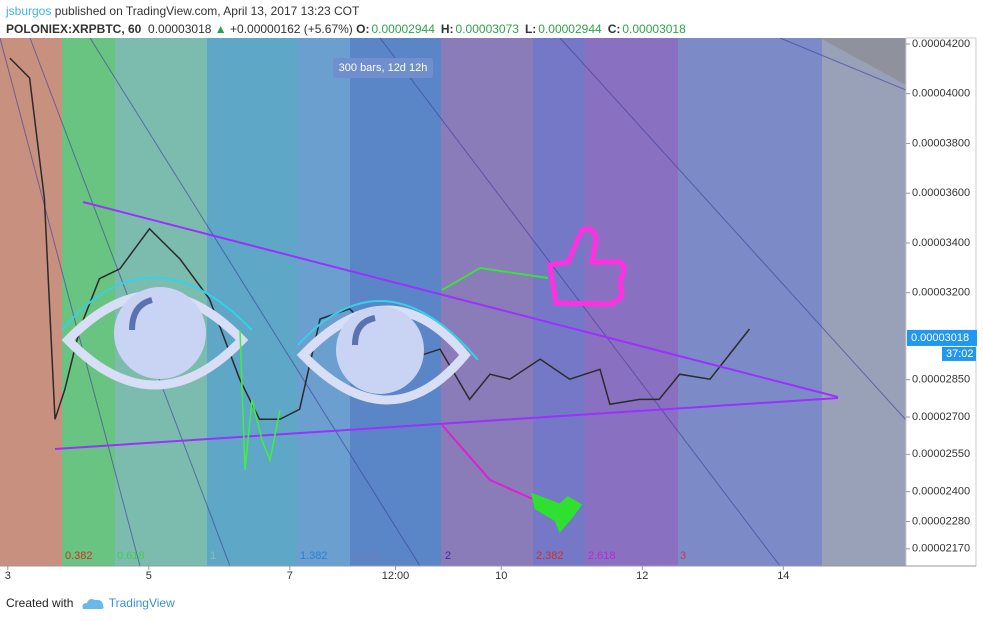  I want to click on last-price-tag, so click(942, 337).